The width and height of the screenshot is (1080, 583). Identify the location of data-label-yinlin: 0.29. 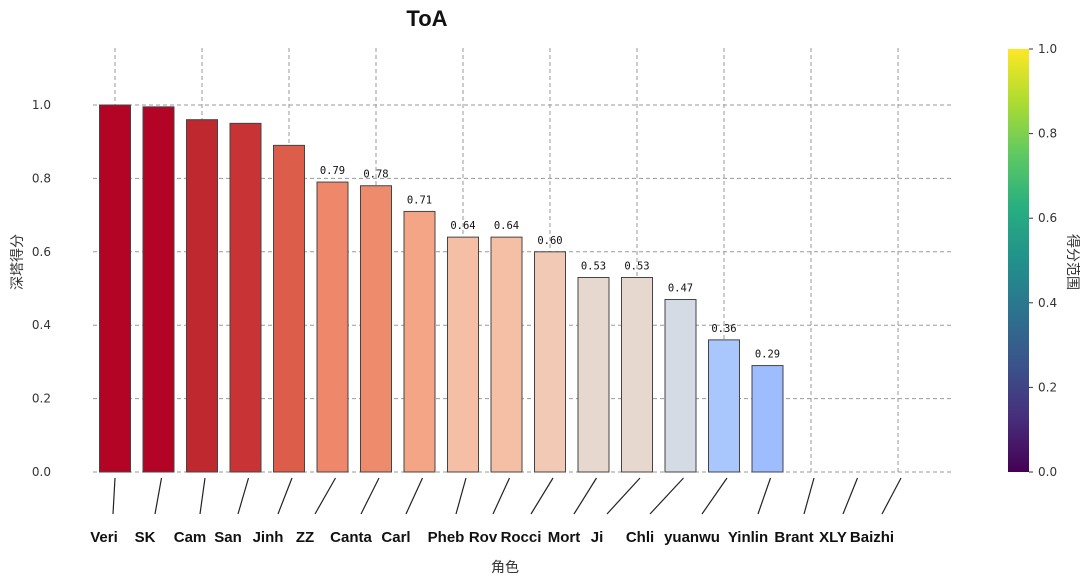
(767, 355).